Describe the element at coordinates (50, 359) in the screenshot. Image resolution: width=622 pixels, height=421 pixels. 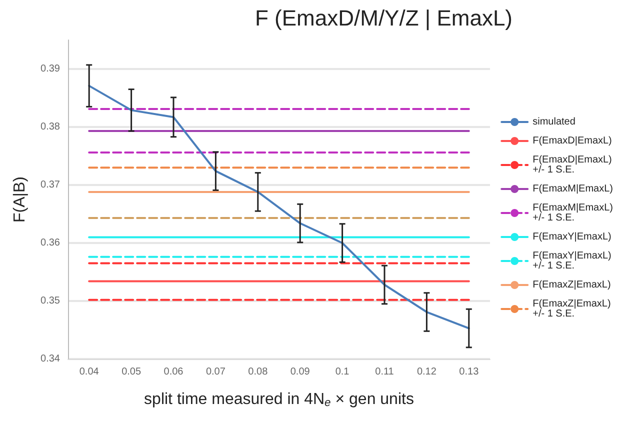
I see `y-tick-label: 0.34` at that location.